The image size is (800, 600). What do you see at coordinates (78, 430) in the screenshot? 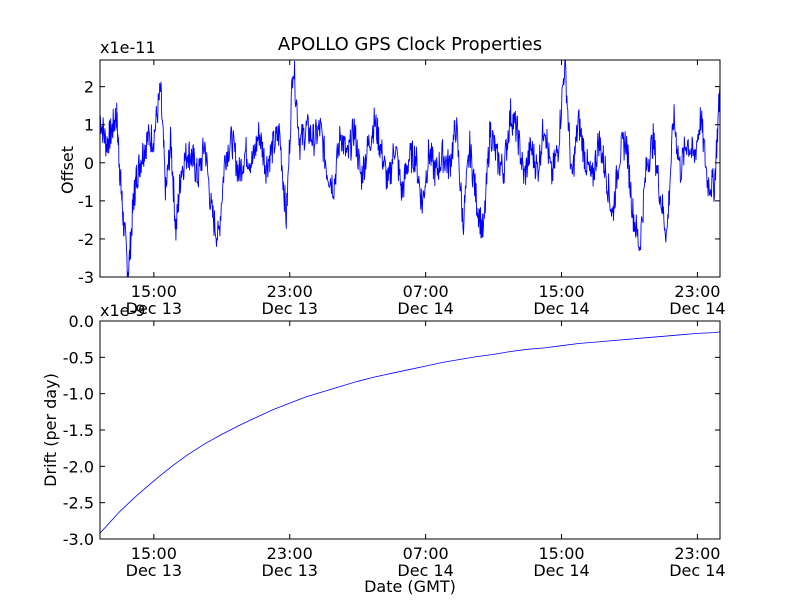
I see `drift-y-tick-label: -1.5` at bounding box center [78, 430].